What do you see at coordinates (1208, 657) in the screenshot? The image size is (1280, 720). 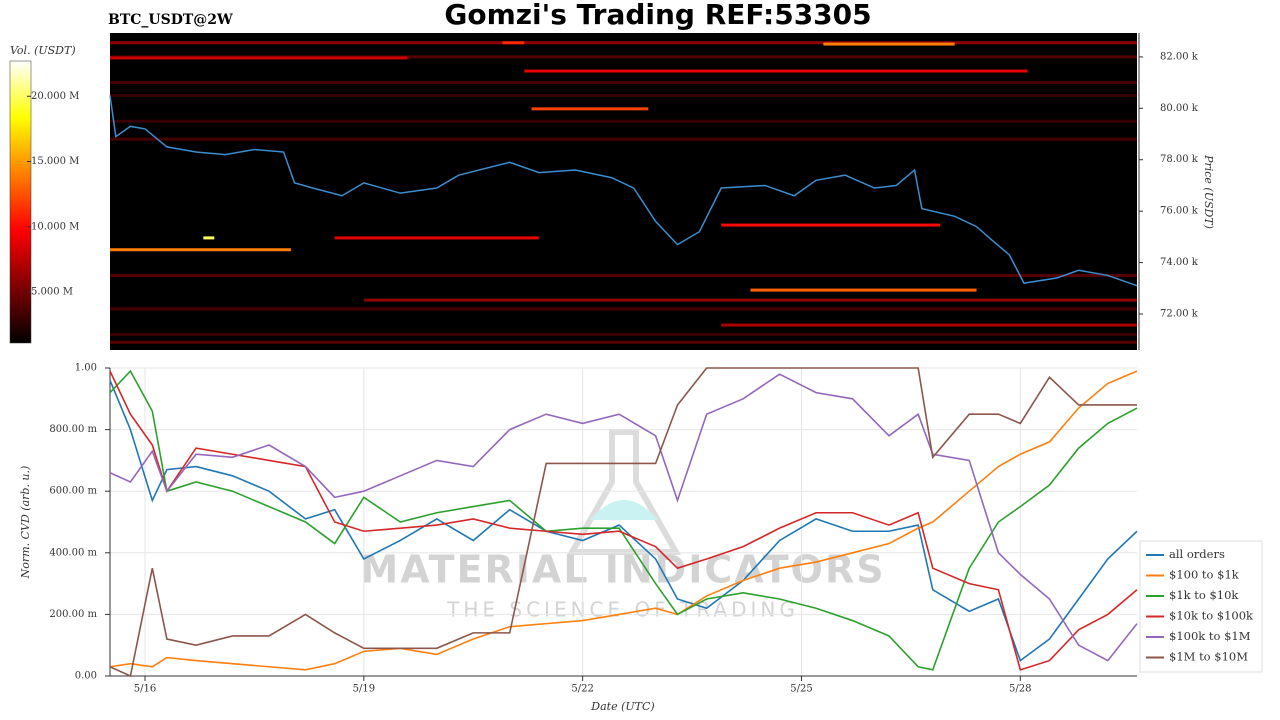 I see `legend-label: $1M to $10M` at bounding box center [1208, 657].